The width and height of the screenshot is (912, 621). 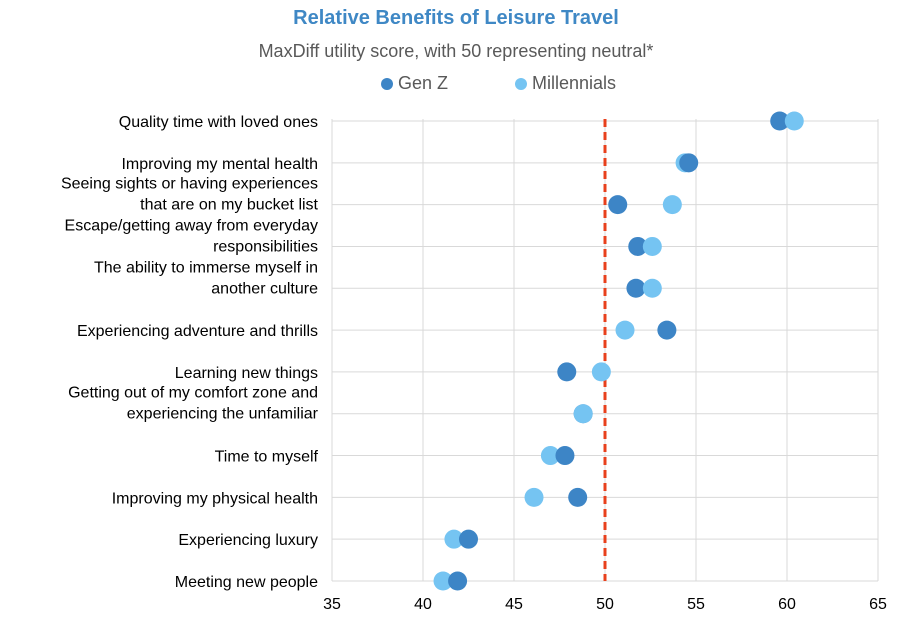 I want to click on category-label-7-line-1: experiencing the unfamiliar, so click(x=223, y=414).